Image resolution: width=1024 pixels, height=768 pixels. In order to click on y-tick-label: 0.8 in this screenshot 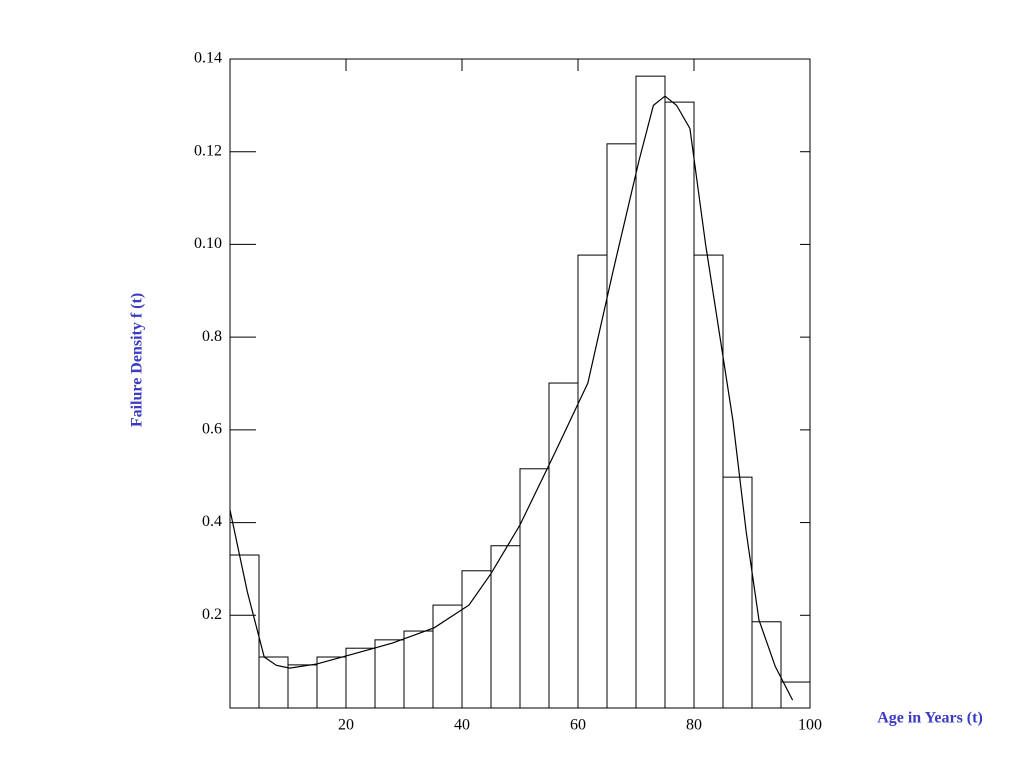, I will do `click(212, 336)`.